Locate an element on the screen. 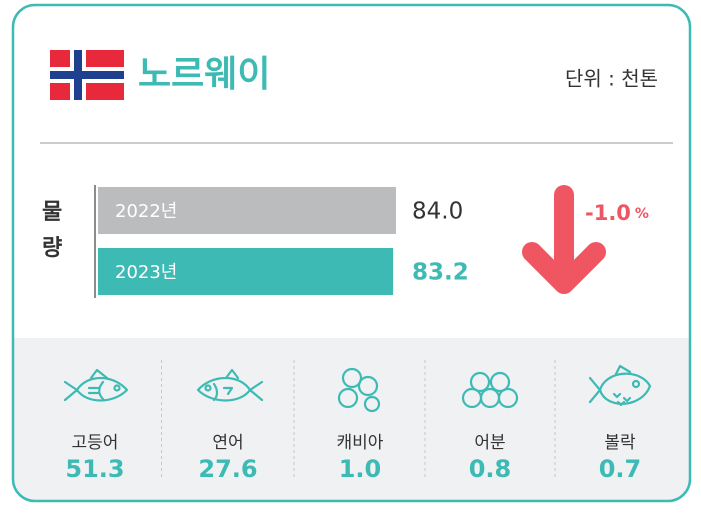 The width and height of the screenshot is (701, 514). species-value: 27.6 is located at coordinates (227, 469).